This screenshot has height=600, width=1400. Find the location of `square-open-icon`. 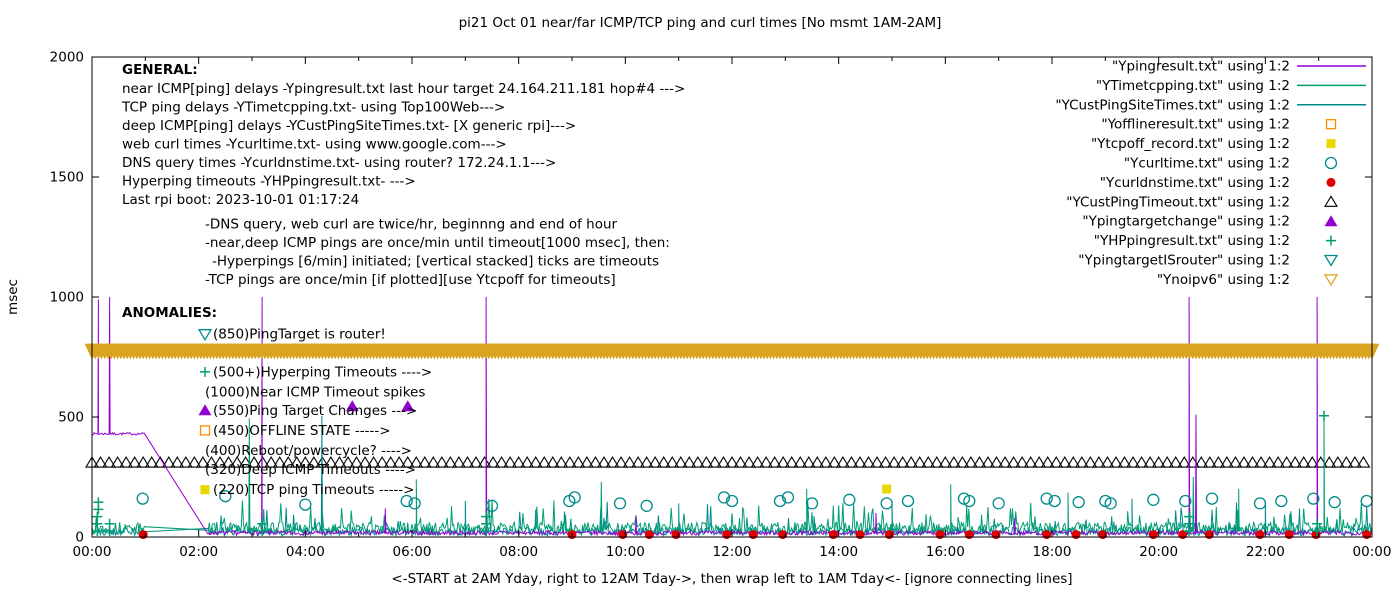

square-open-icon is located at coordinates (1331, 124).